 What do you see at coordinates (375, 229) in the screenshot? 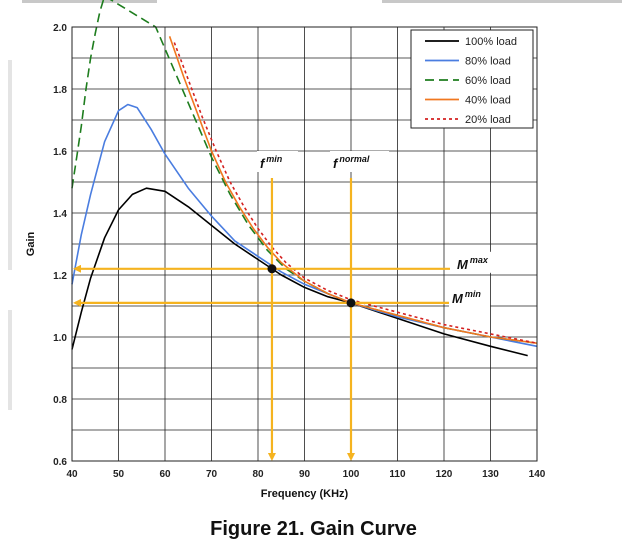
I see `chart-annotations: f min f normal M max M min` at bounding box center [375, 229].